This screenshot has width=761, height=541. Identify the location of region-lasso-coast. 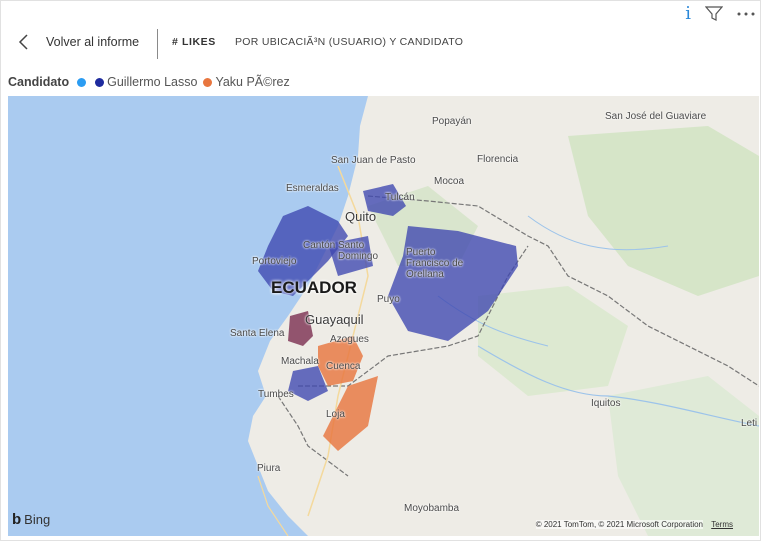
(303, 251).